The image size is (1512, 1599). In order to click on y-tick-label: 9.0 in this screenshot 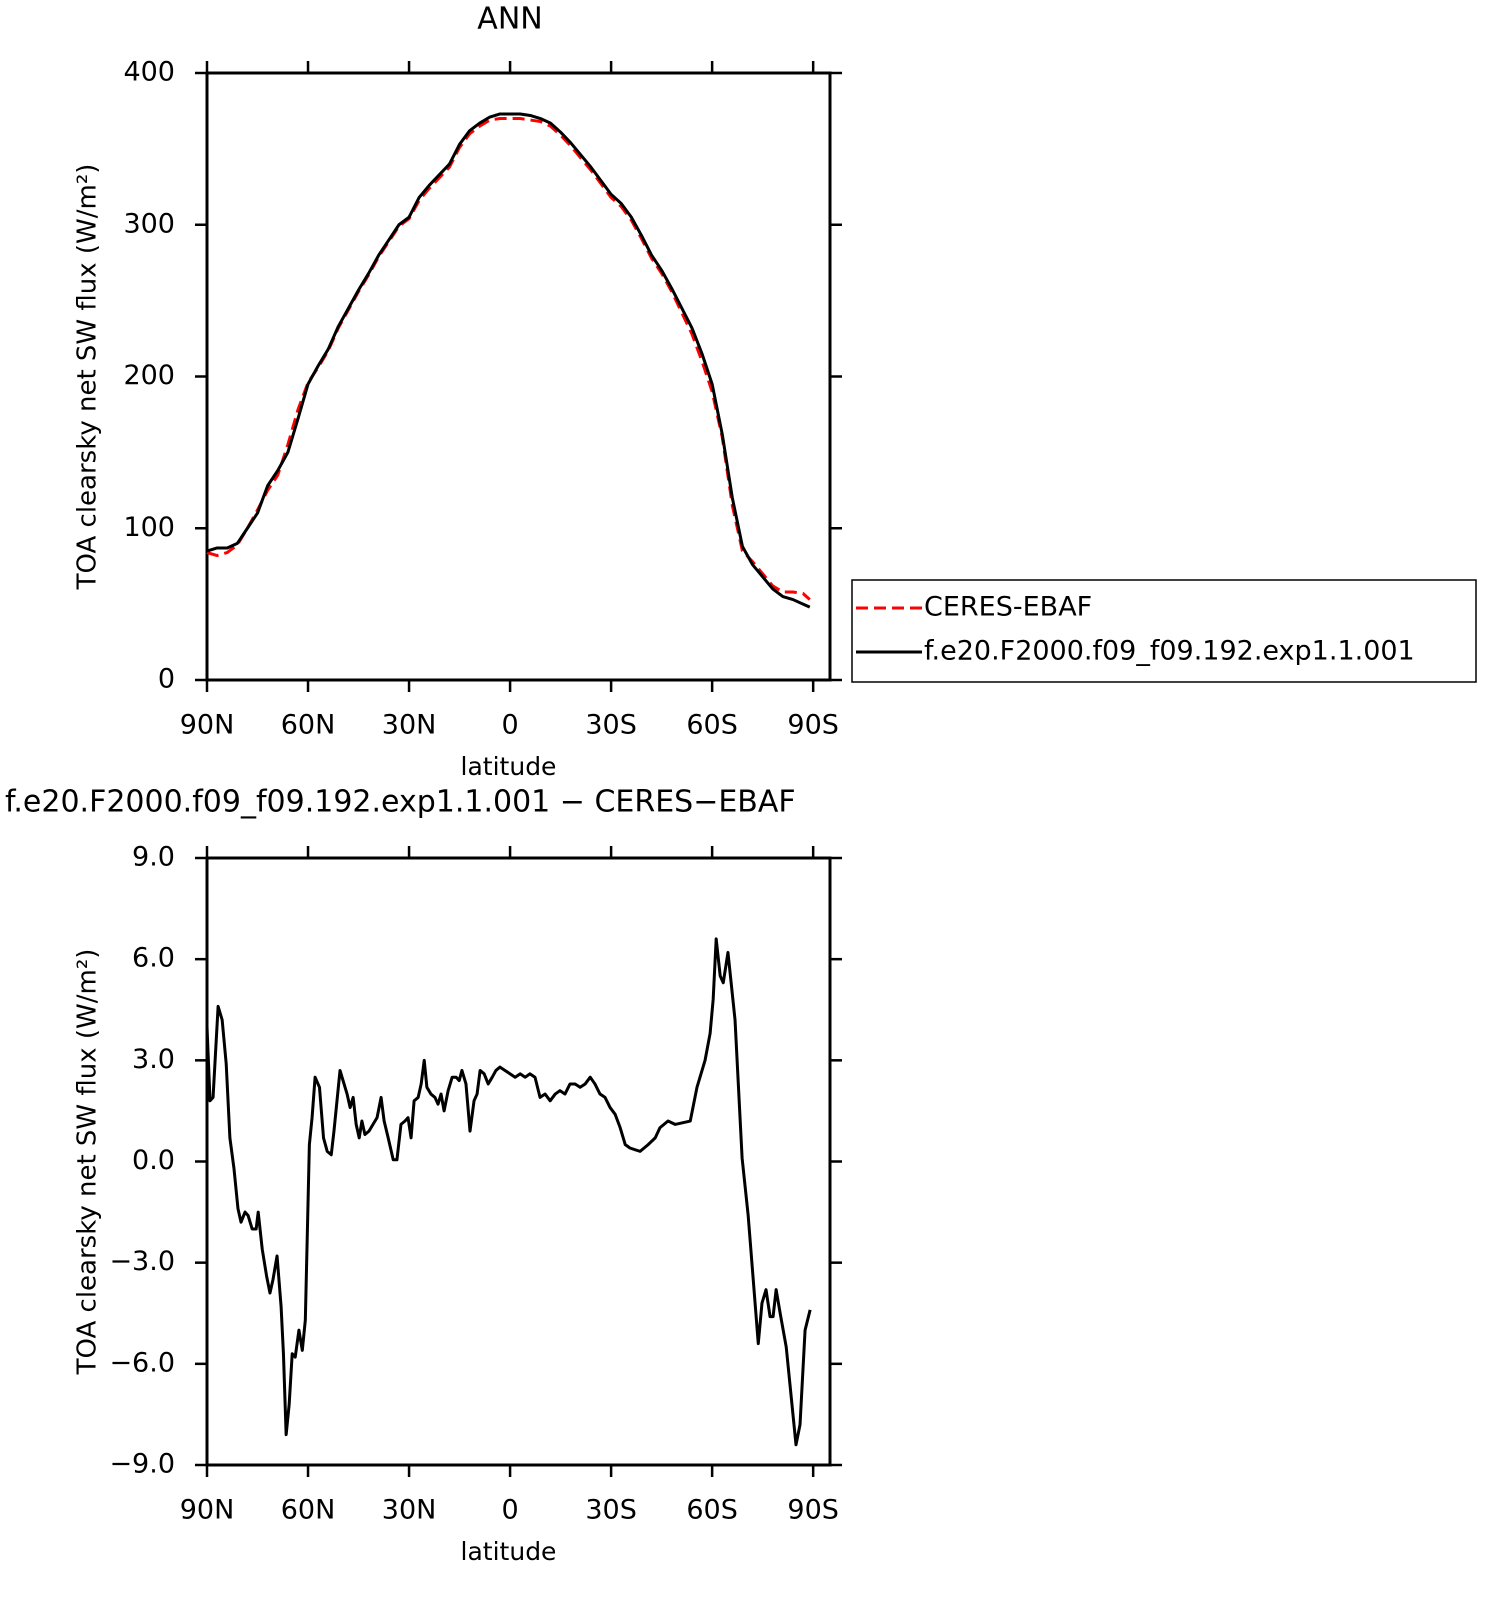, I will do `click(153, 857)`.